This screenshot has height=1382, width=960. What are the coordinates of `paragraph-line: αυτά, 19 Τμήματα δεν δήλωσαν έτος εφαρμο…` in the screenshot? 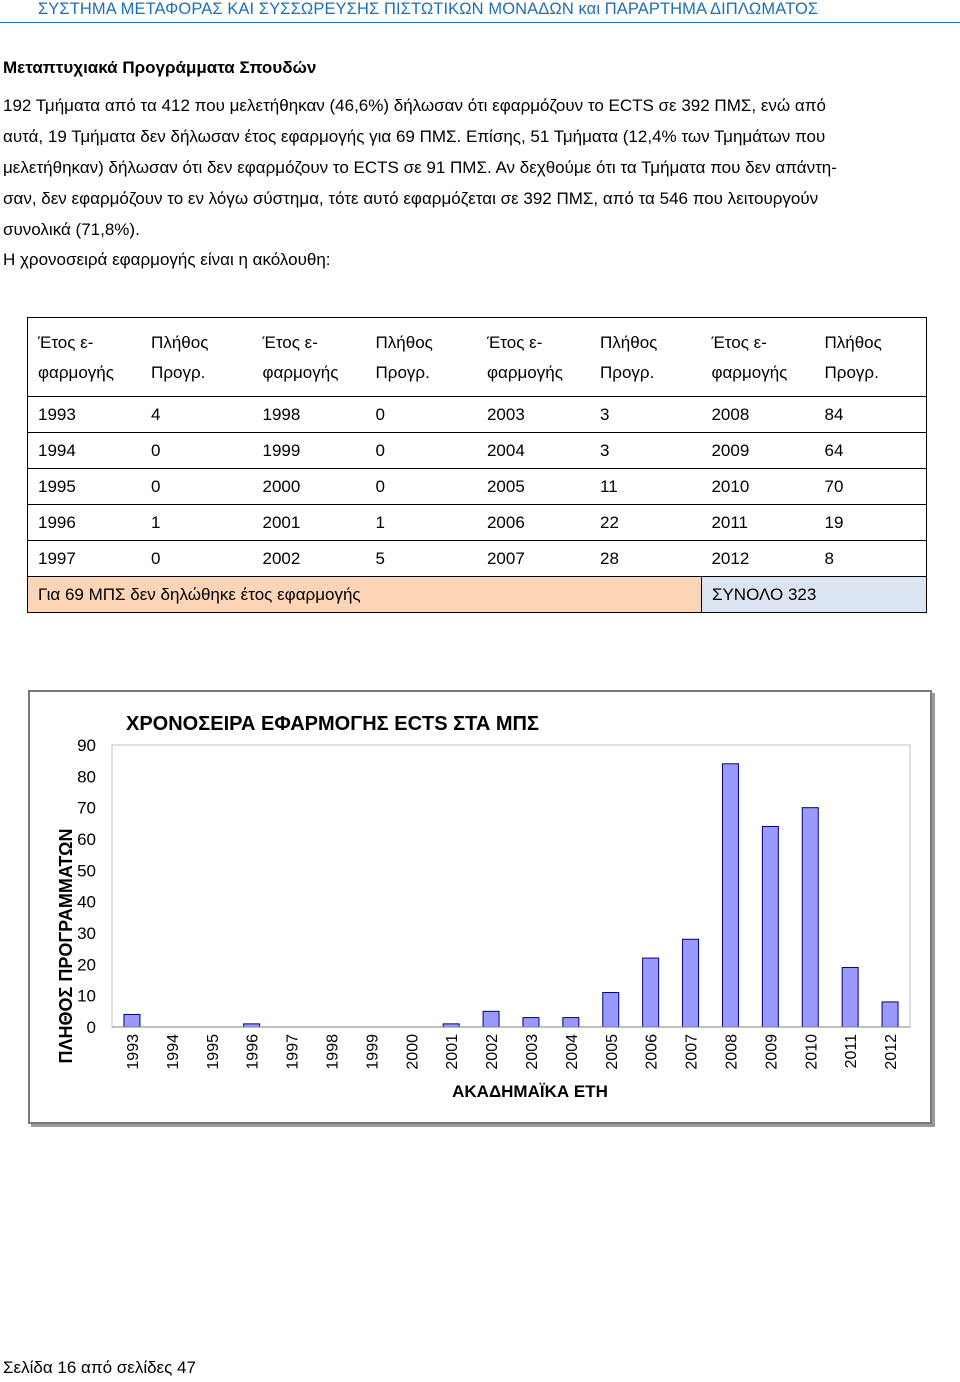 It's located at (414, 136).